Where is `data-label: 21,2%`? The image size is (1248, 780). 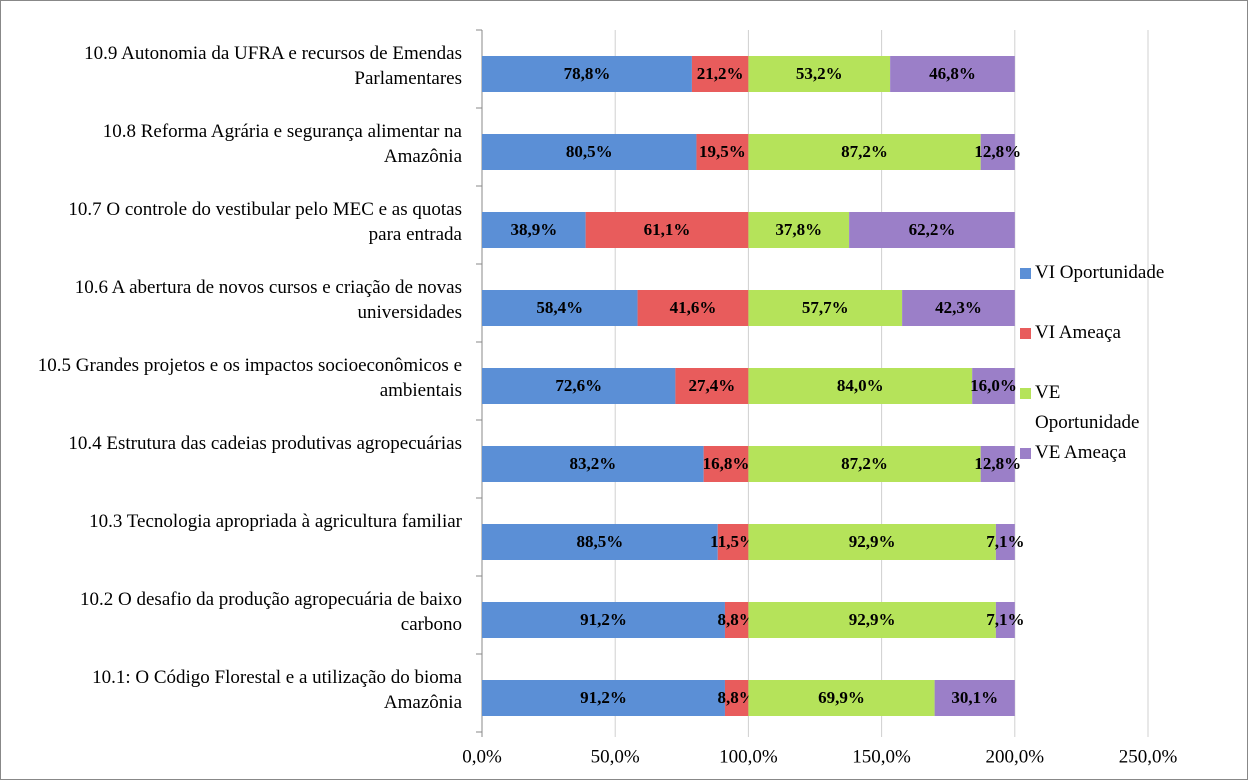 data-label: 21,2% is located at coordinates (720, 73).